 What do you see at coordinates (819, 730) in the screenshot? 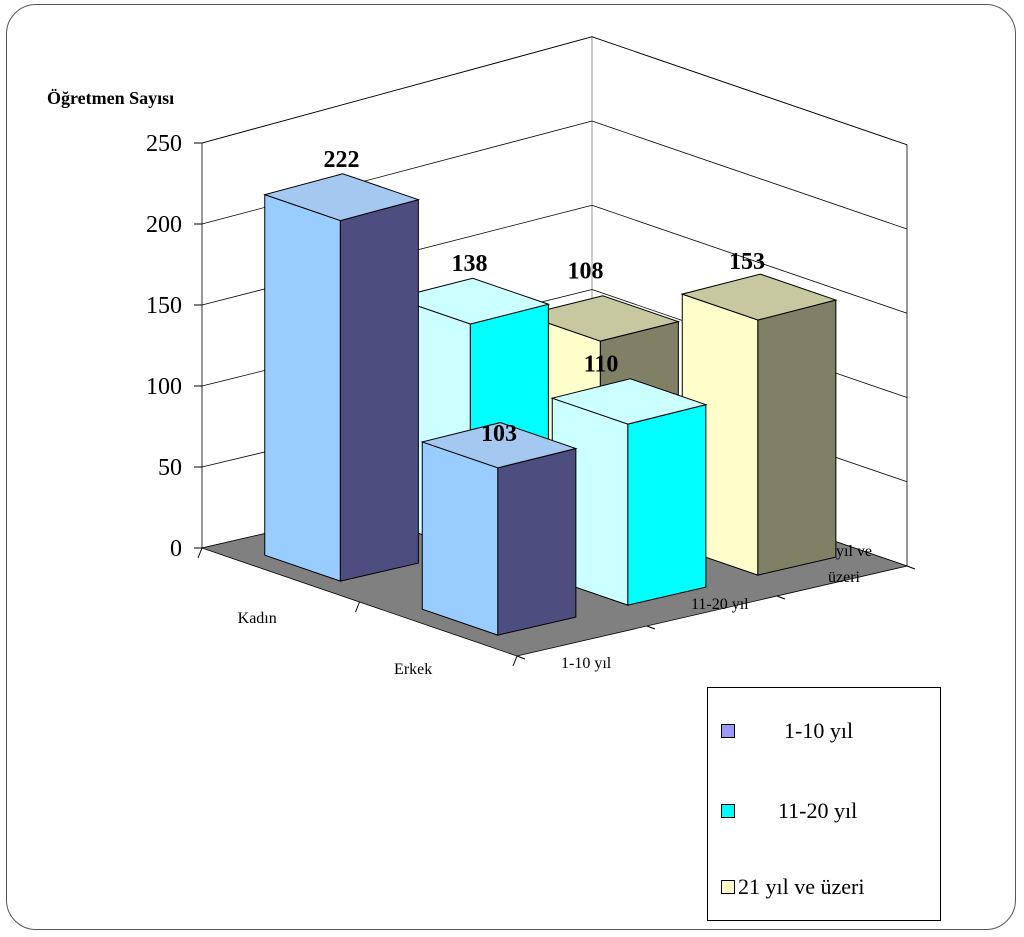
I see `legend-label: 1-10 yıl` at bounding box center [819, 730].